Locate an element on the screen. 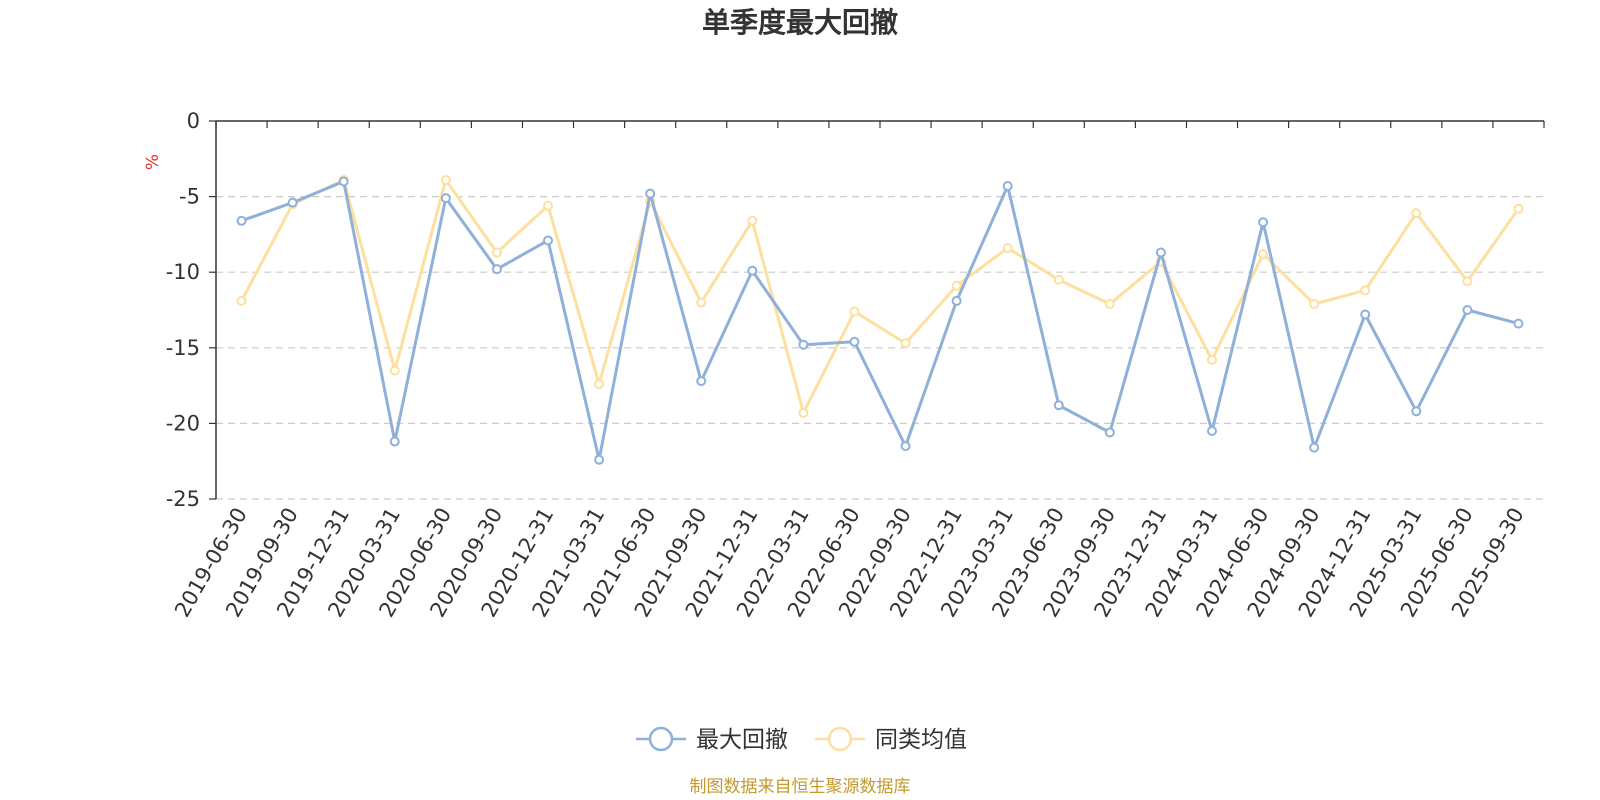  legend: 最大回撤 同类均值 is located at coordinates (801, 739).